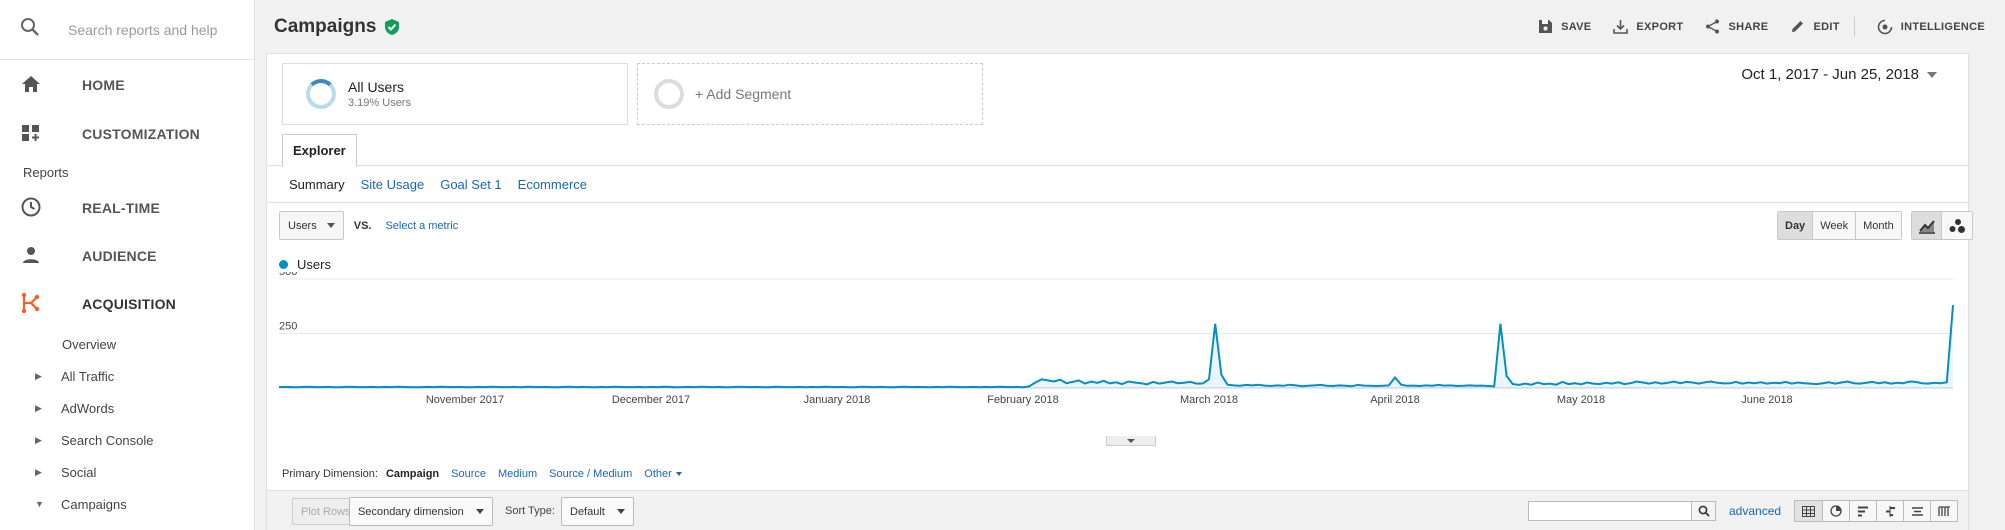 This screenshot has width=2005, height=530. I want to click on segment-text: All Users 3.19% Users, so click(379, 94).